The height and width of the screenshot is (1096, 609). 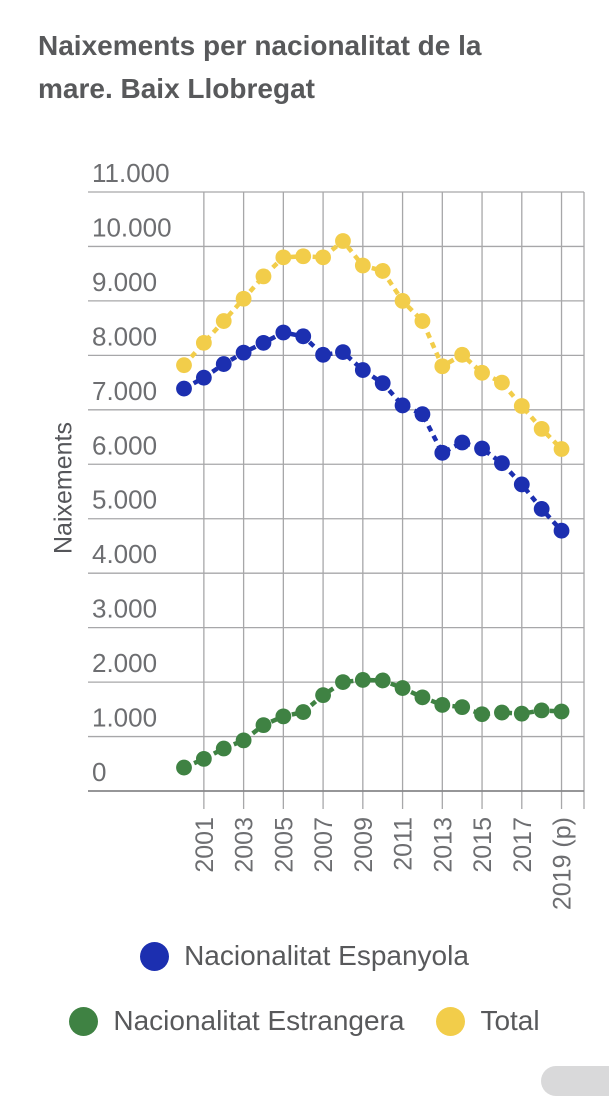 What do you see at coordinates (451, 1021) in the screenshot?
I see `total-legend-dot-icon` at bounding box center [451, 1021].